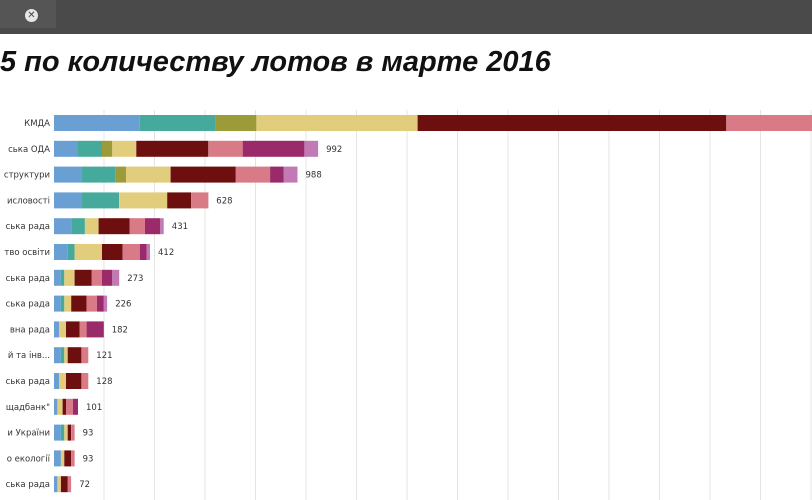 The width and height of the screenshot is (812, 500). Describe the element at coordinates (135, 279) in the screenshot. I see `value-label: 273` at that location.